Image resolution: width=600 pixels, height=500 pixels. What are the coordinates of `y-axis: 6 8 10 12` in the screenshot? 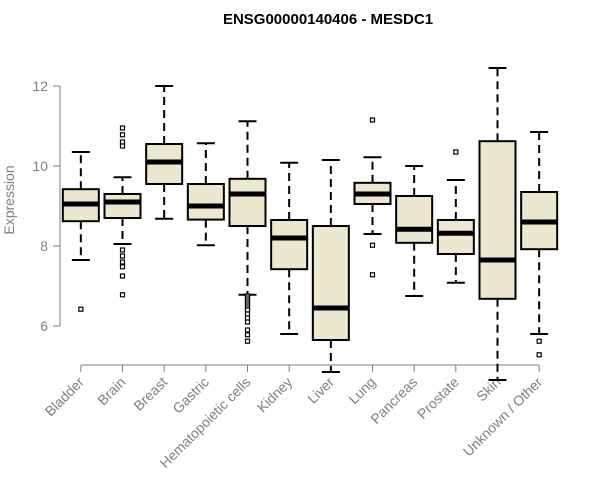 It's located at (46, 206).